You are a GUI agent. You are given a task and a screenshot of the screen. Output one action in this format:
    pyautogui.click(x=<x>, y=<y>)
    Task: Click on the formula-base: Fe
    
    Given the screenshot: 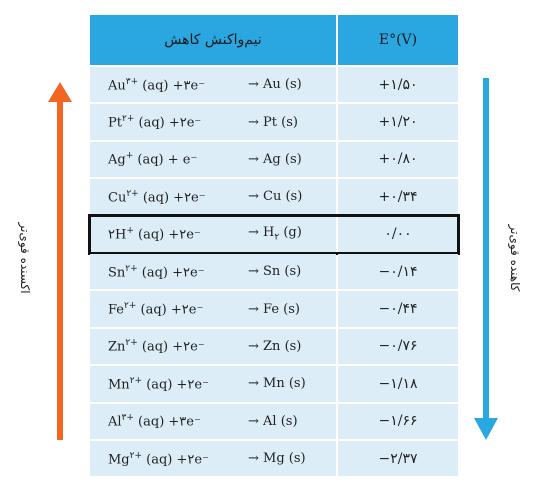 What is the action you would take?
    pyautogui.click(x=116, y=310)
    